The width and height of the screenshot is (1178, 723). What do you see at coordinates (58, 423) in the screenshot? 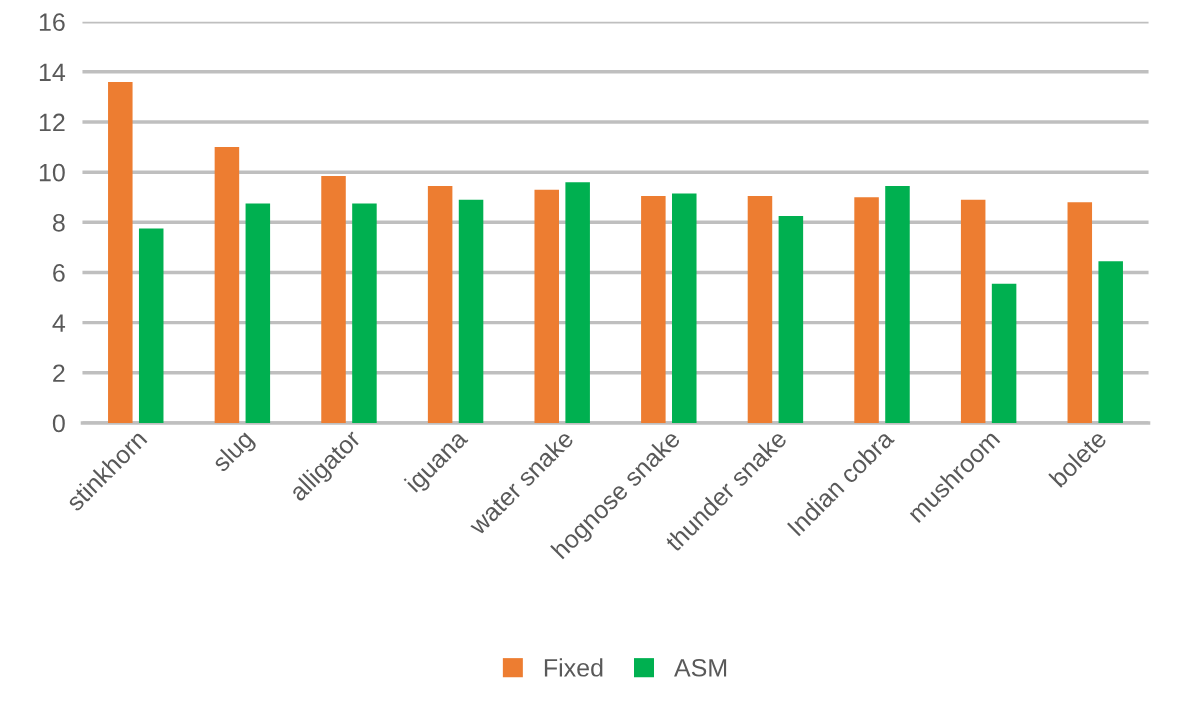
I see `y-tick-label: 0` at bounding box center [58, 423].